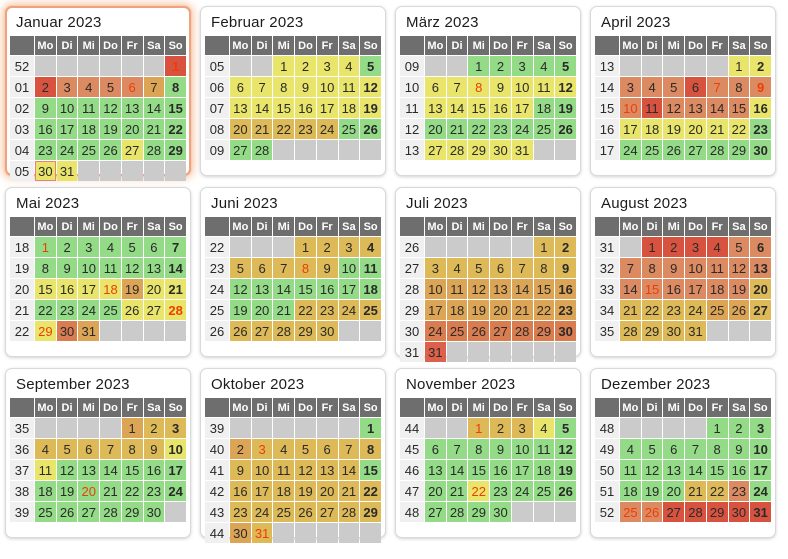 The width and height of the screenshot is (788, 559). Describe the element at coordinates (327, 470) in the screenshot. I see `day-cell: 13` at that location.